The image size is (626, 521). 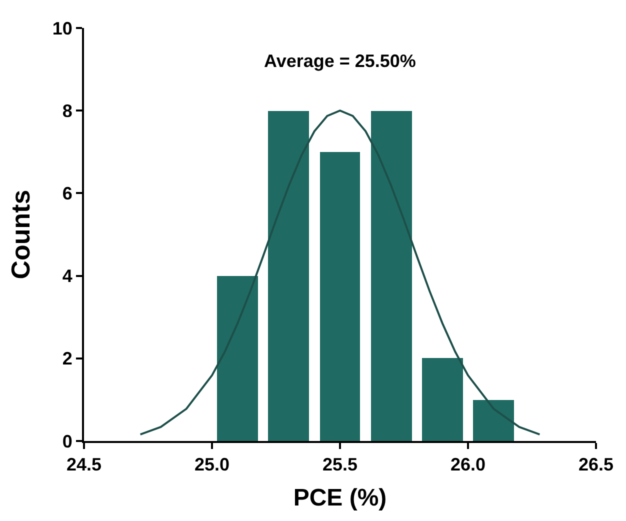 What do you see at coordinates (67, 358) in the screenshot?
I see `y-tick-label: 2` at bounding box center [67, 358].